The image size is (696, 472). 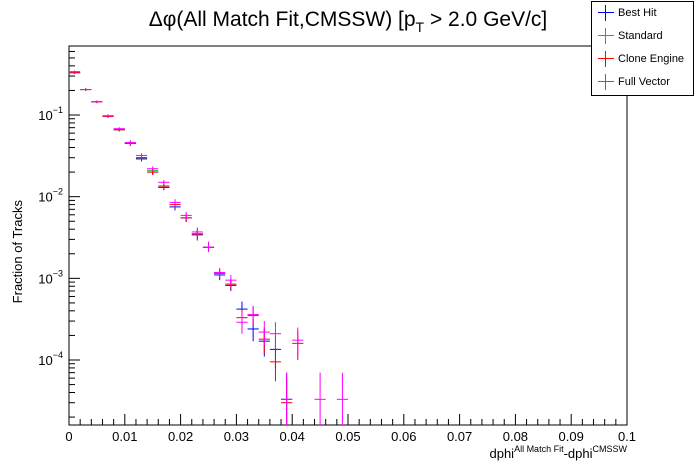 I want to click on x-tick-label: 0.02, so click(x=180, y=436).